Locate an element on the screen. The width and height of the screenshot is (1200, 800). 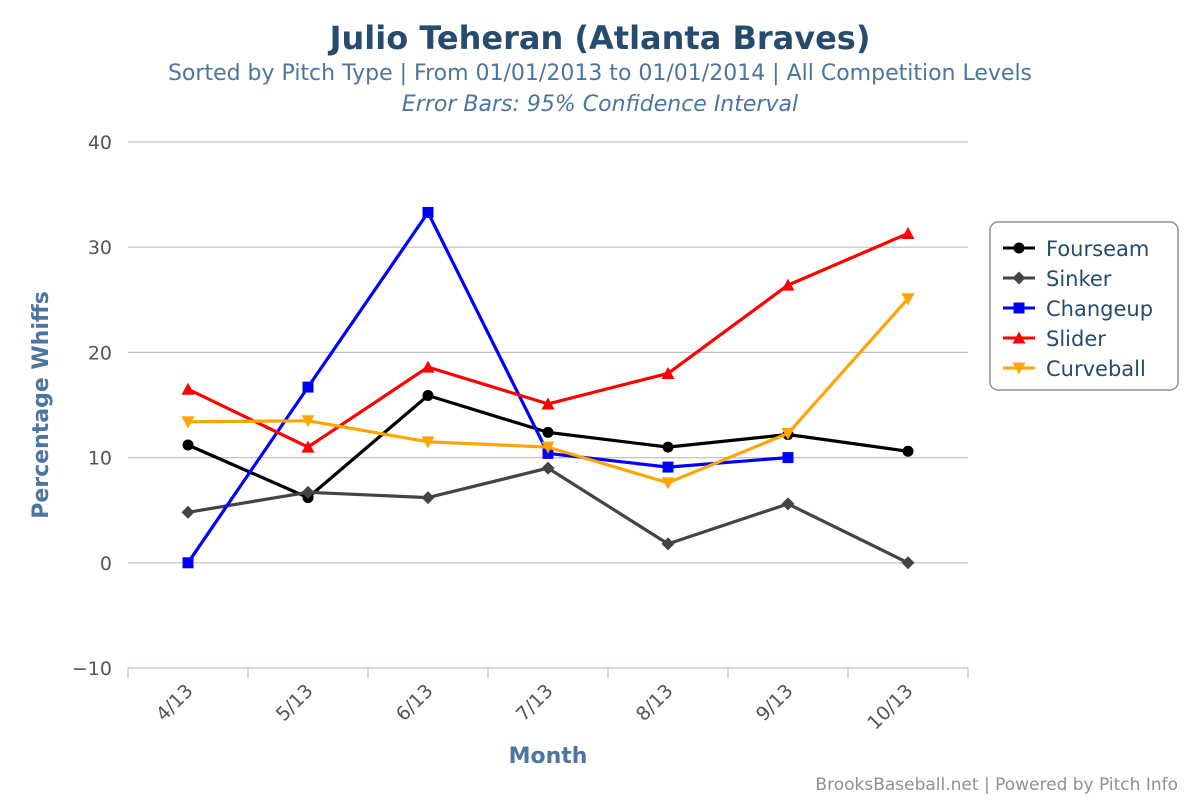
legend-label-changeup: Changeup is located at coordinates (1099, 309).